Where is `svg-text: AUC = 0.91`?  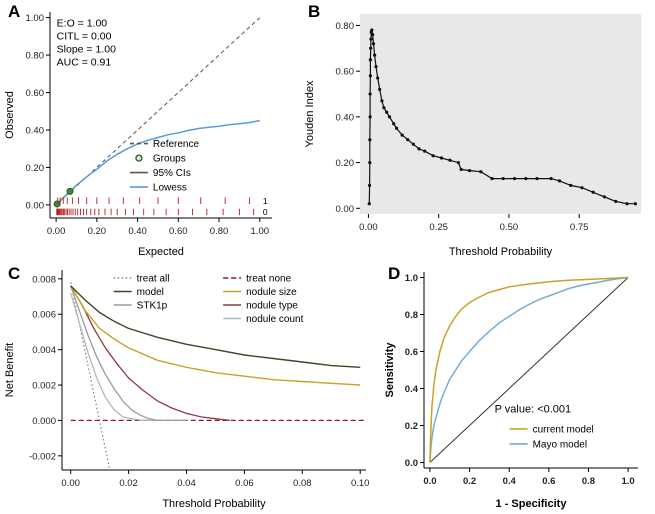 svg-text: AUC = 0.91 is located at coordinates (84, 63).